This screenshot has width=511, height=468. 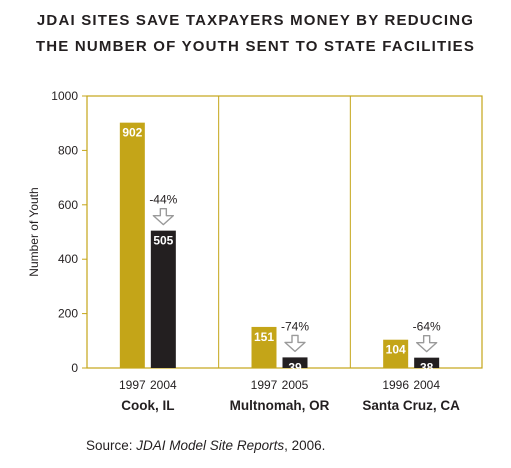 I want to click on group-label: Cook, IL, so click(x=147, y=405).